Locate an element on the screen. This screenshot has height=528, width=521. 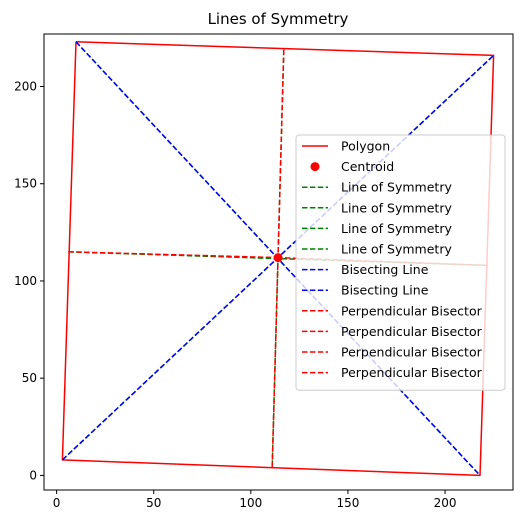
y-tick-label: 150 is located at coordinates (25, 184).